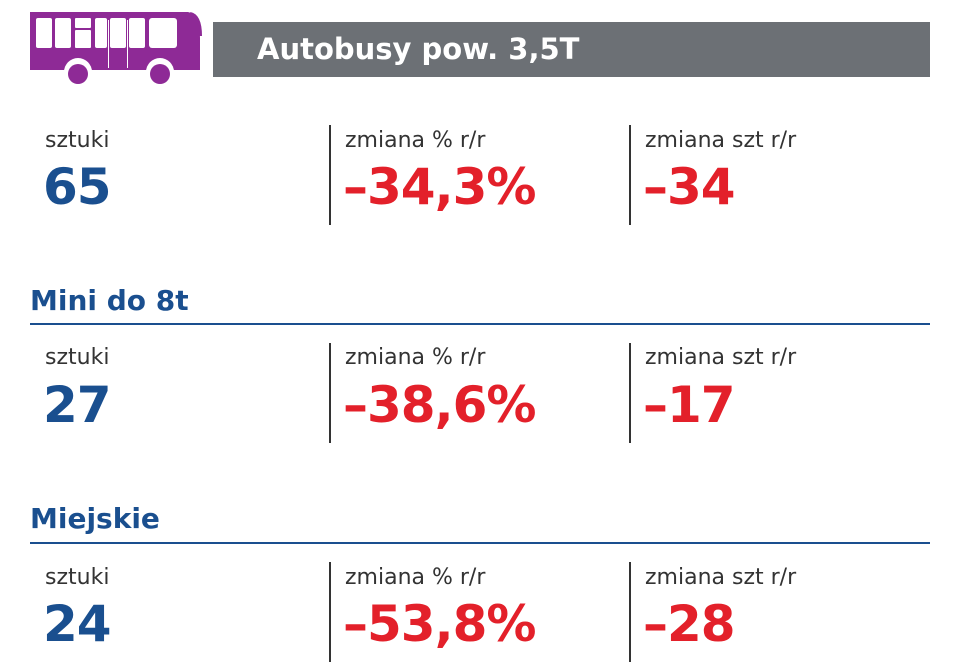 This screenshot has height=667, width=960. What do you see at coordinates (689, 405) in the screenshot?
I see `abs-change-value: –17` at bounding box center [689, 405].